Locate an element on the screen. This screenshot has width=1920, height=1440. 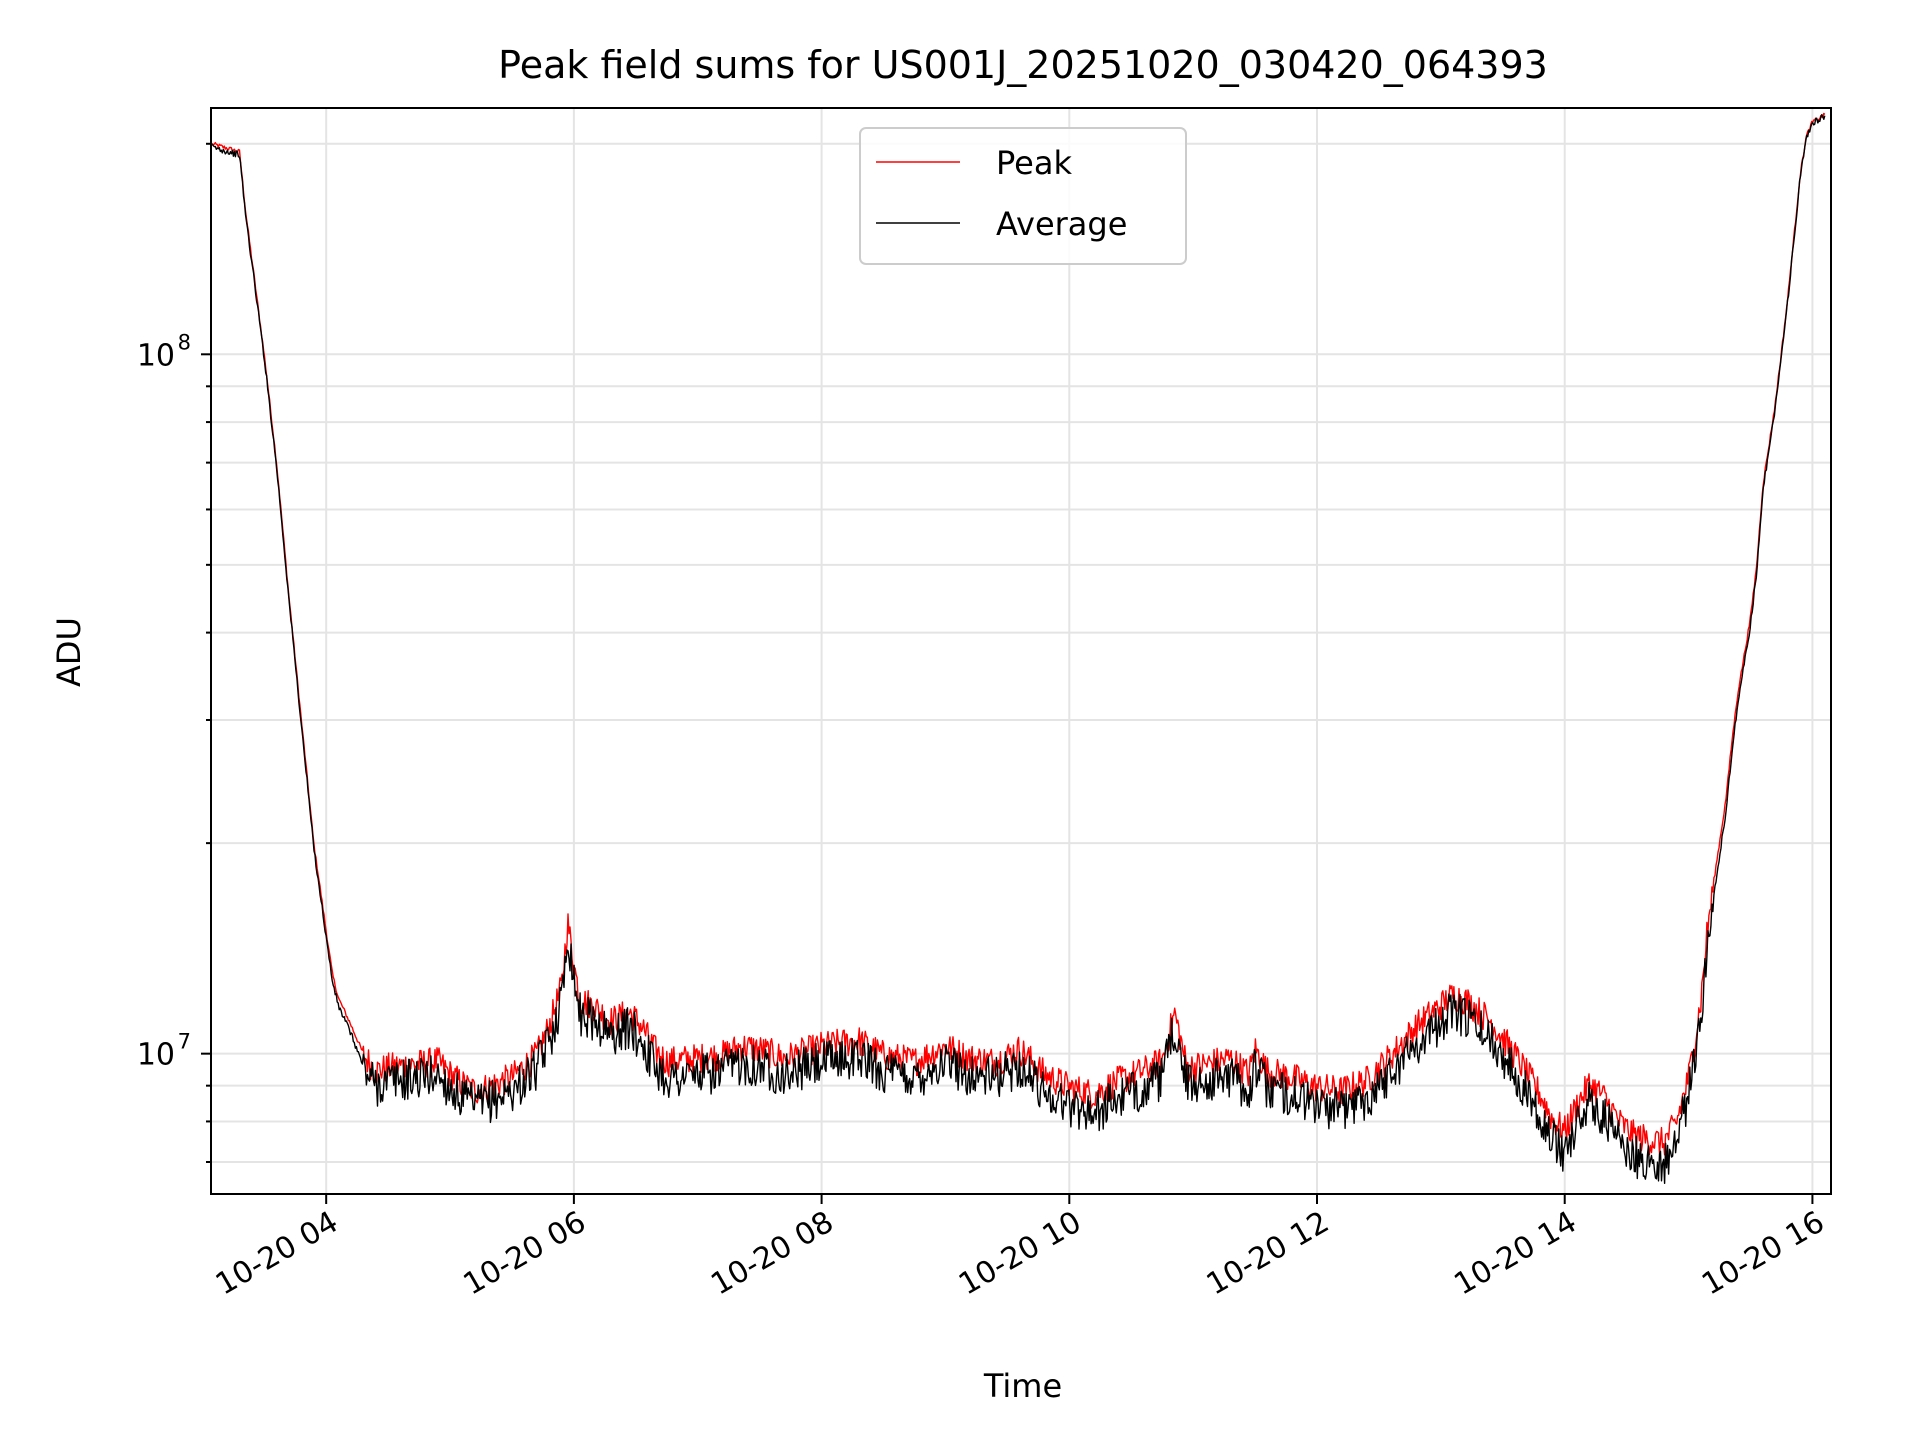
x-axis-label: Time is located at coordinates (1022, 1386).